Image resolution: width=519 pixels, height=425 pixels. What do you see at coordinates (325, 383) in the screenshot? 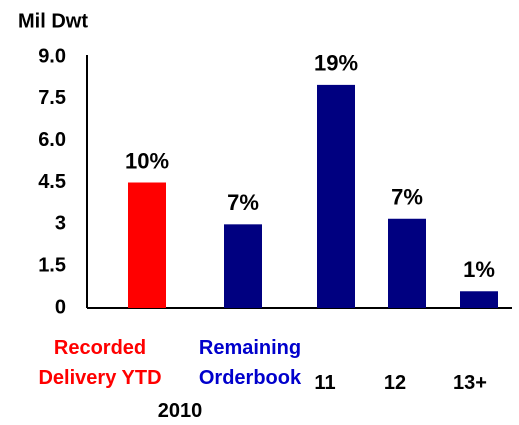
I see `x-tick-label: 11` at bounding box center [325, 383].